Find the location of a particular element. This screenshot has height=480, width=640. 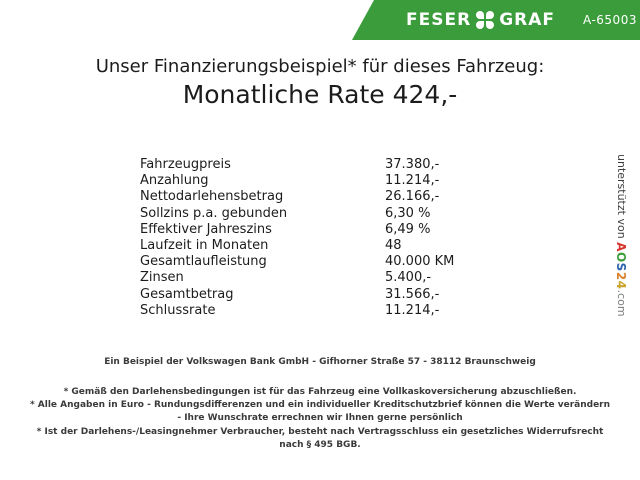

row-label: Schlussrate is located at coordinates (178, 310).